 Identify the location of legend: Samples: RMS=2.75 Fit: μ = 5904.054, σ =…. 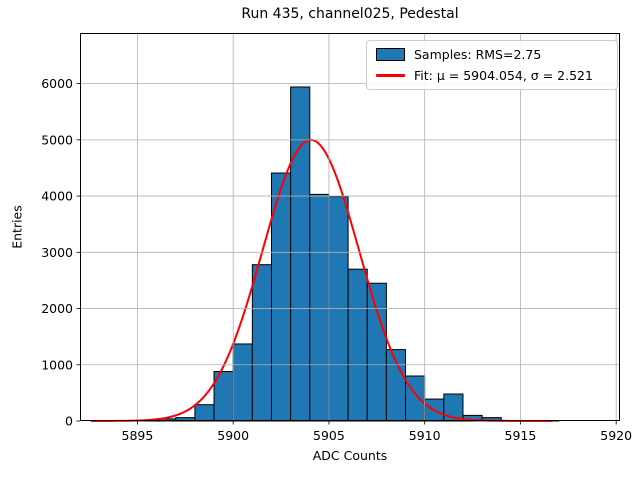
(492, 65).